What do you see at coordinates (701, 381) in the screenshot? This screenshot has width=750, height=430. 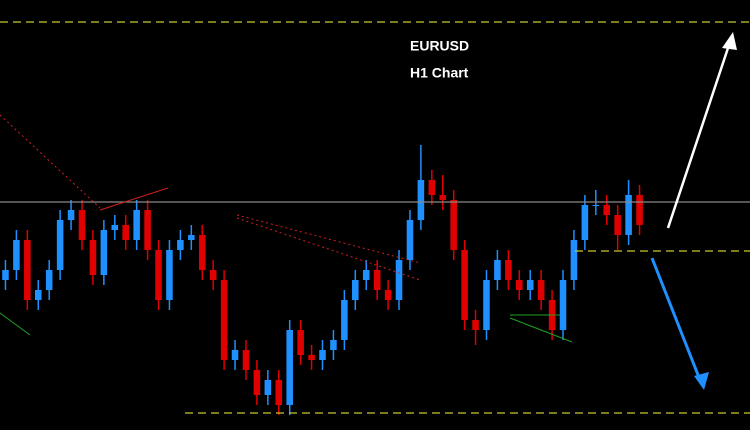 I see `down-arrow-head` at bounding box center [701, 381].